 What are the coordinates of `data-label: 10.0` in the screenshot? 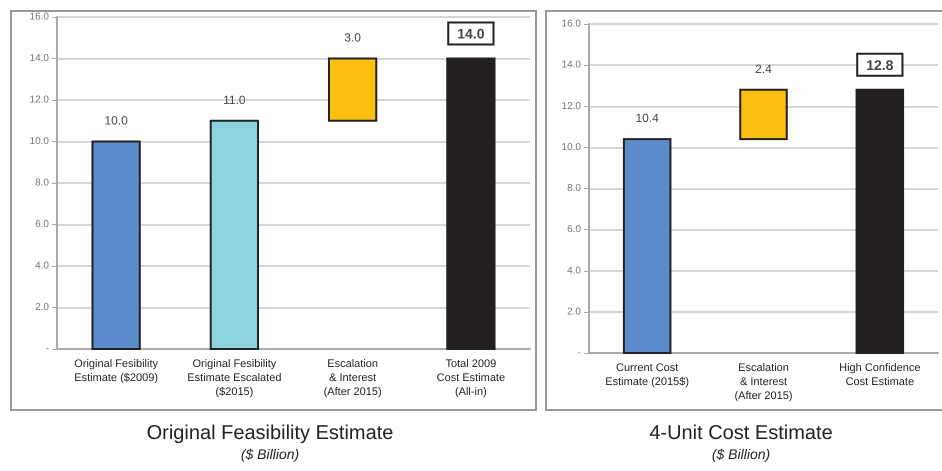 It's located at (116, 121).